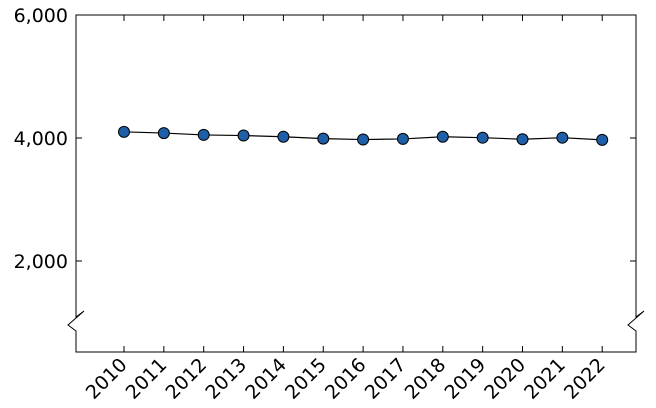 The image size is (656, 408). Describe the element at coordinates (306, 379) in the screenshot. I see `x-tick-label: 2015` at that location.